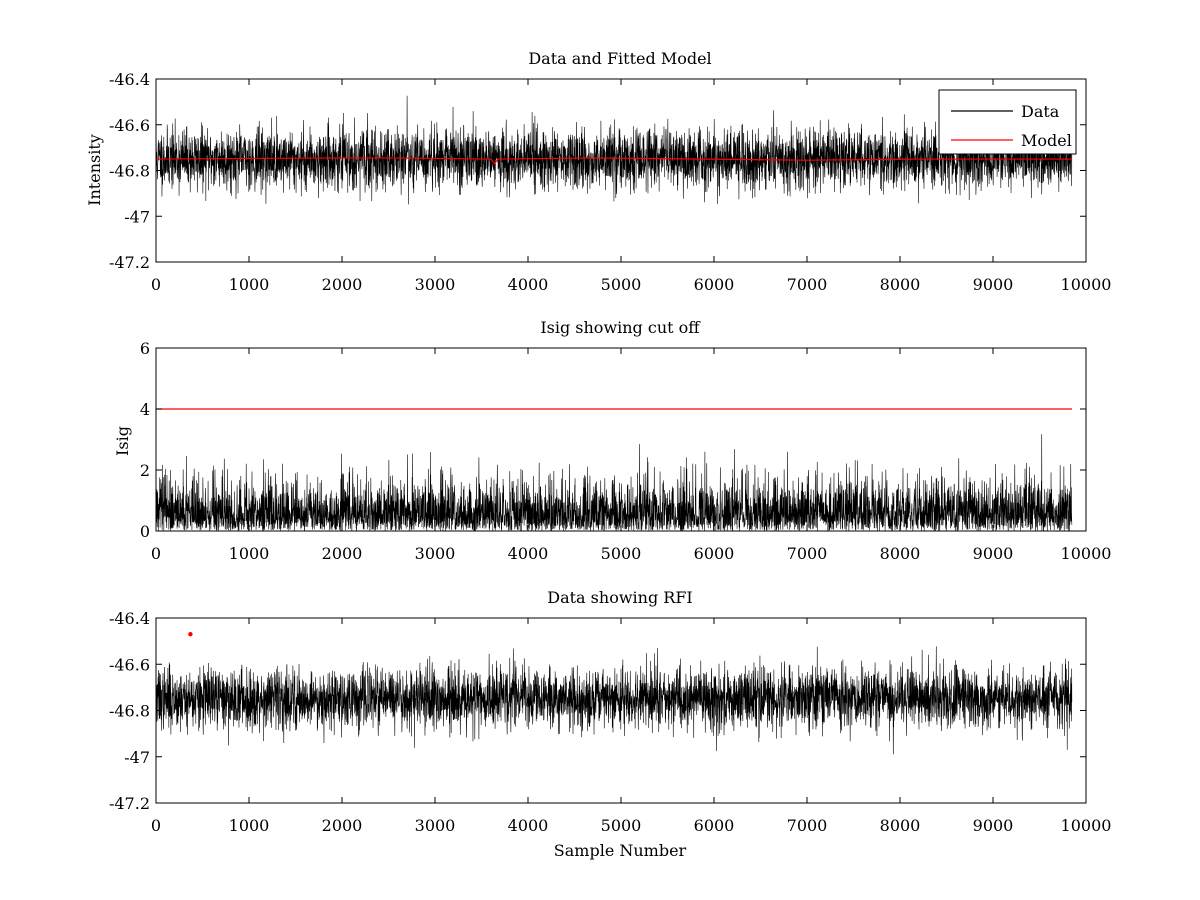 Image resolution: width=1200 pixels, height=900 pixels. What do you see at coordinates (145, 531) in the screenshot?
I see `y-tick-label: 0` at bounding box center [145, 531].